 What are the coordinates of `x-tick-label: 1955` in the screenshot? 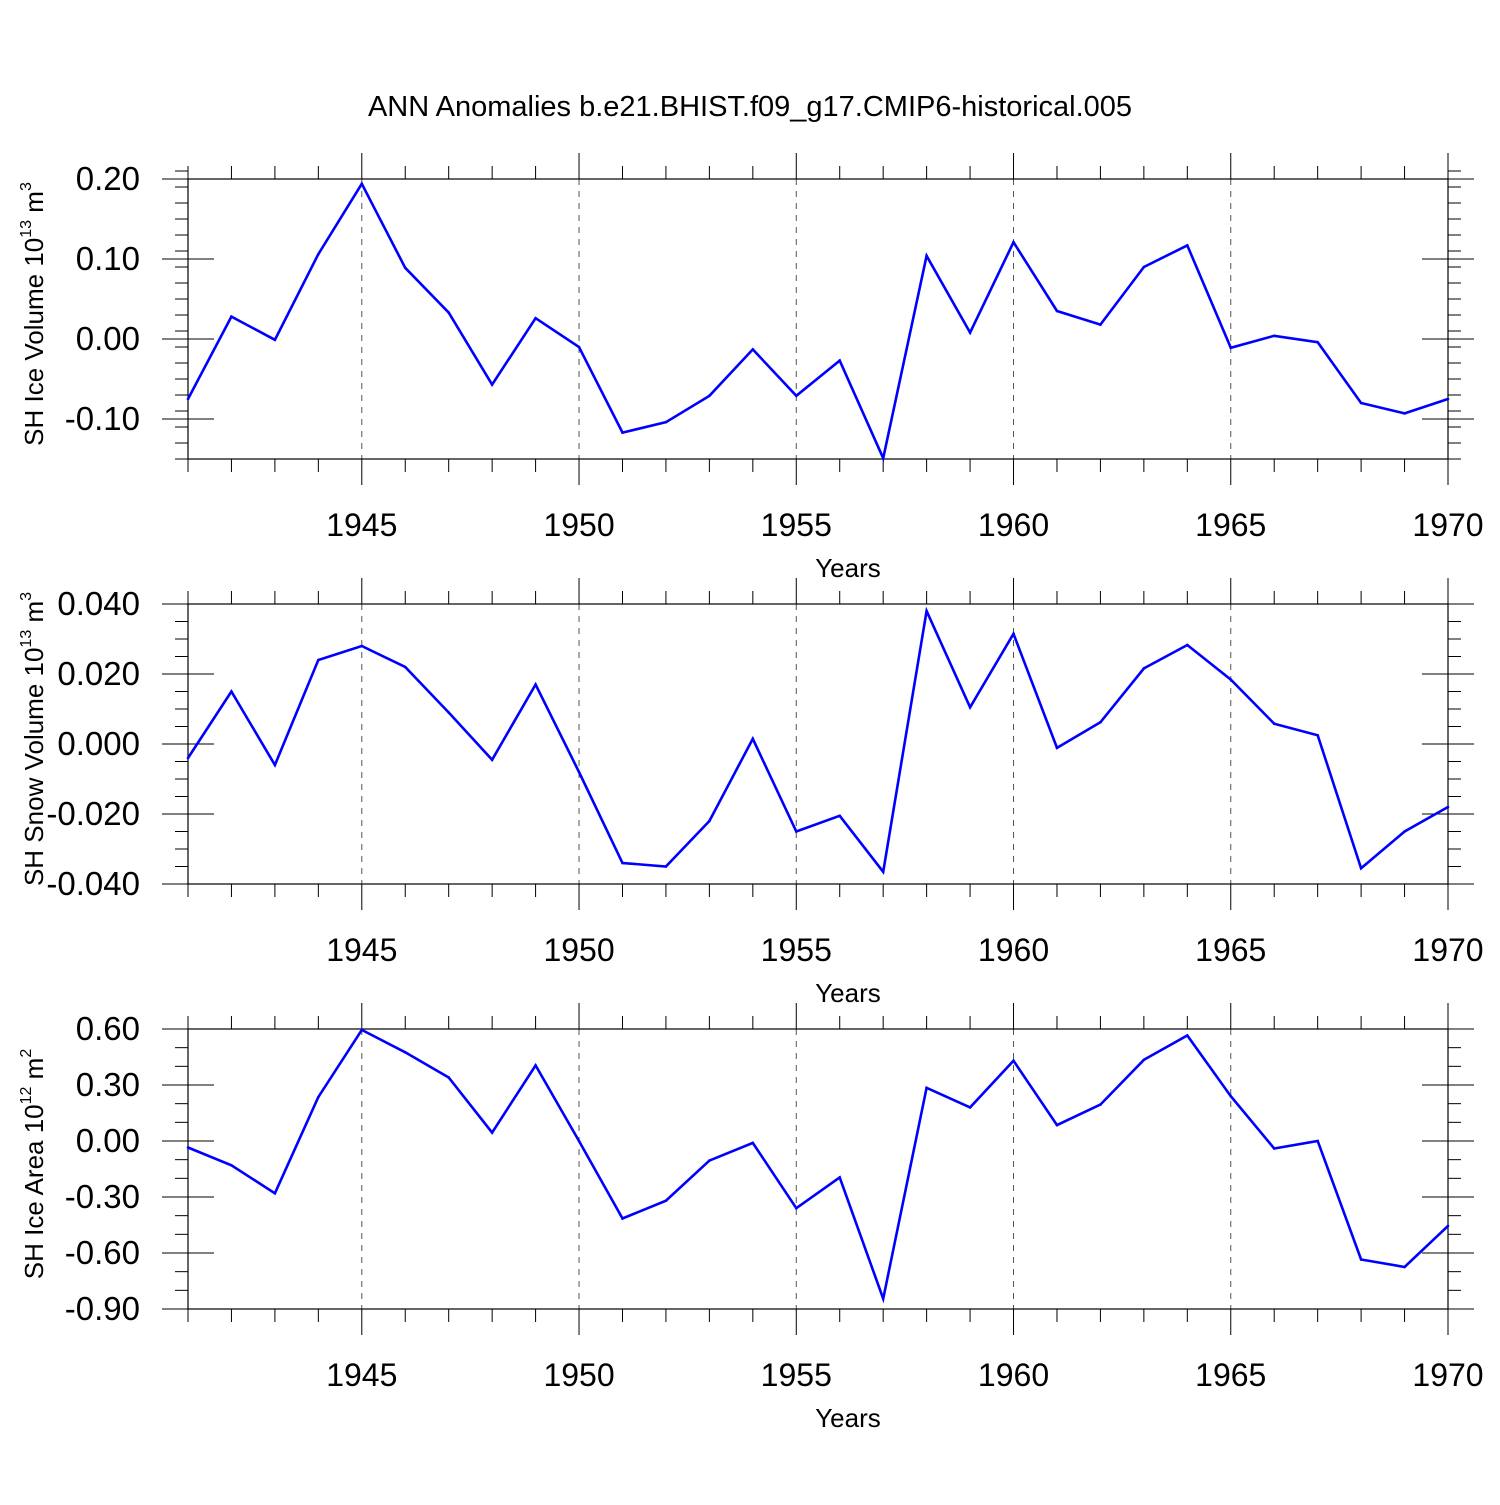 It's located at (796, 950).